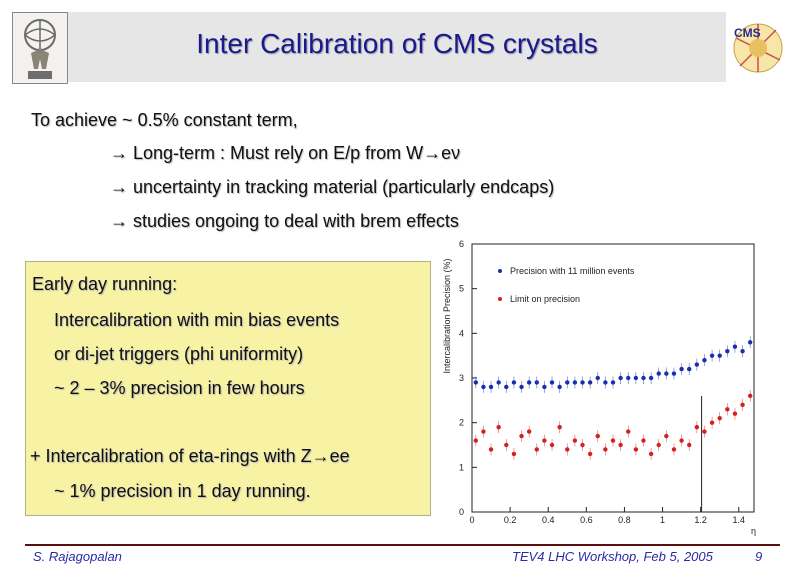 This screenshot has width=792, height=576. What do you see at coordinates (461, 244) in the screenshot?
I see `y-tick-label: 6` at bounding box center [461, 244].